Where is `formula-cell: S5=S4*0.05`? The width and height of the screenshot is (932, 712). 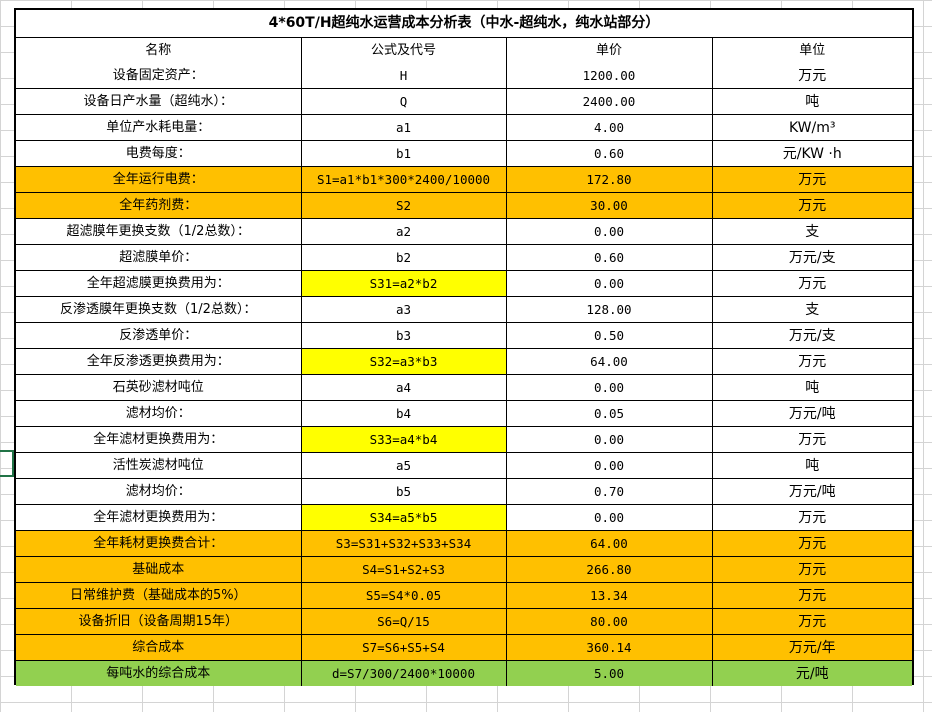
formula-cell: S5=S4*0.05 is located at coordinates (403, 595).